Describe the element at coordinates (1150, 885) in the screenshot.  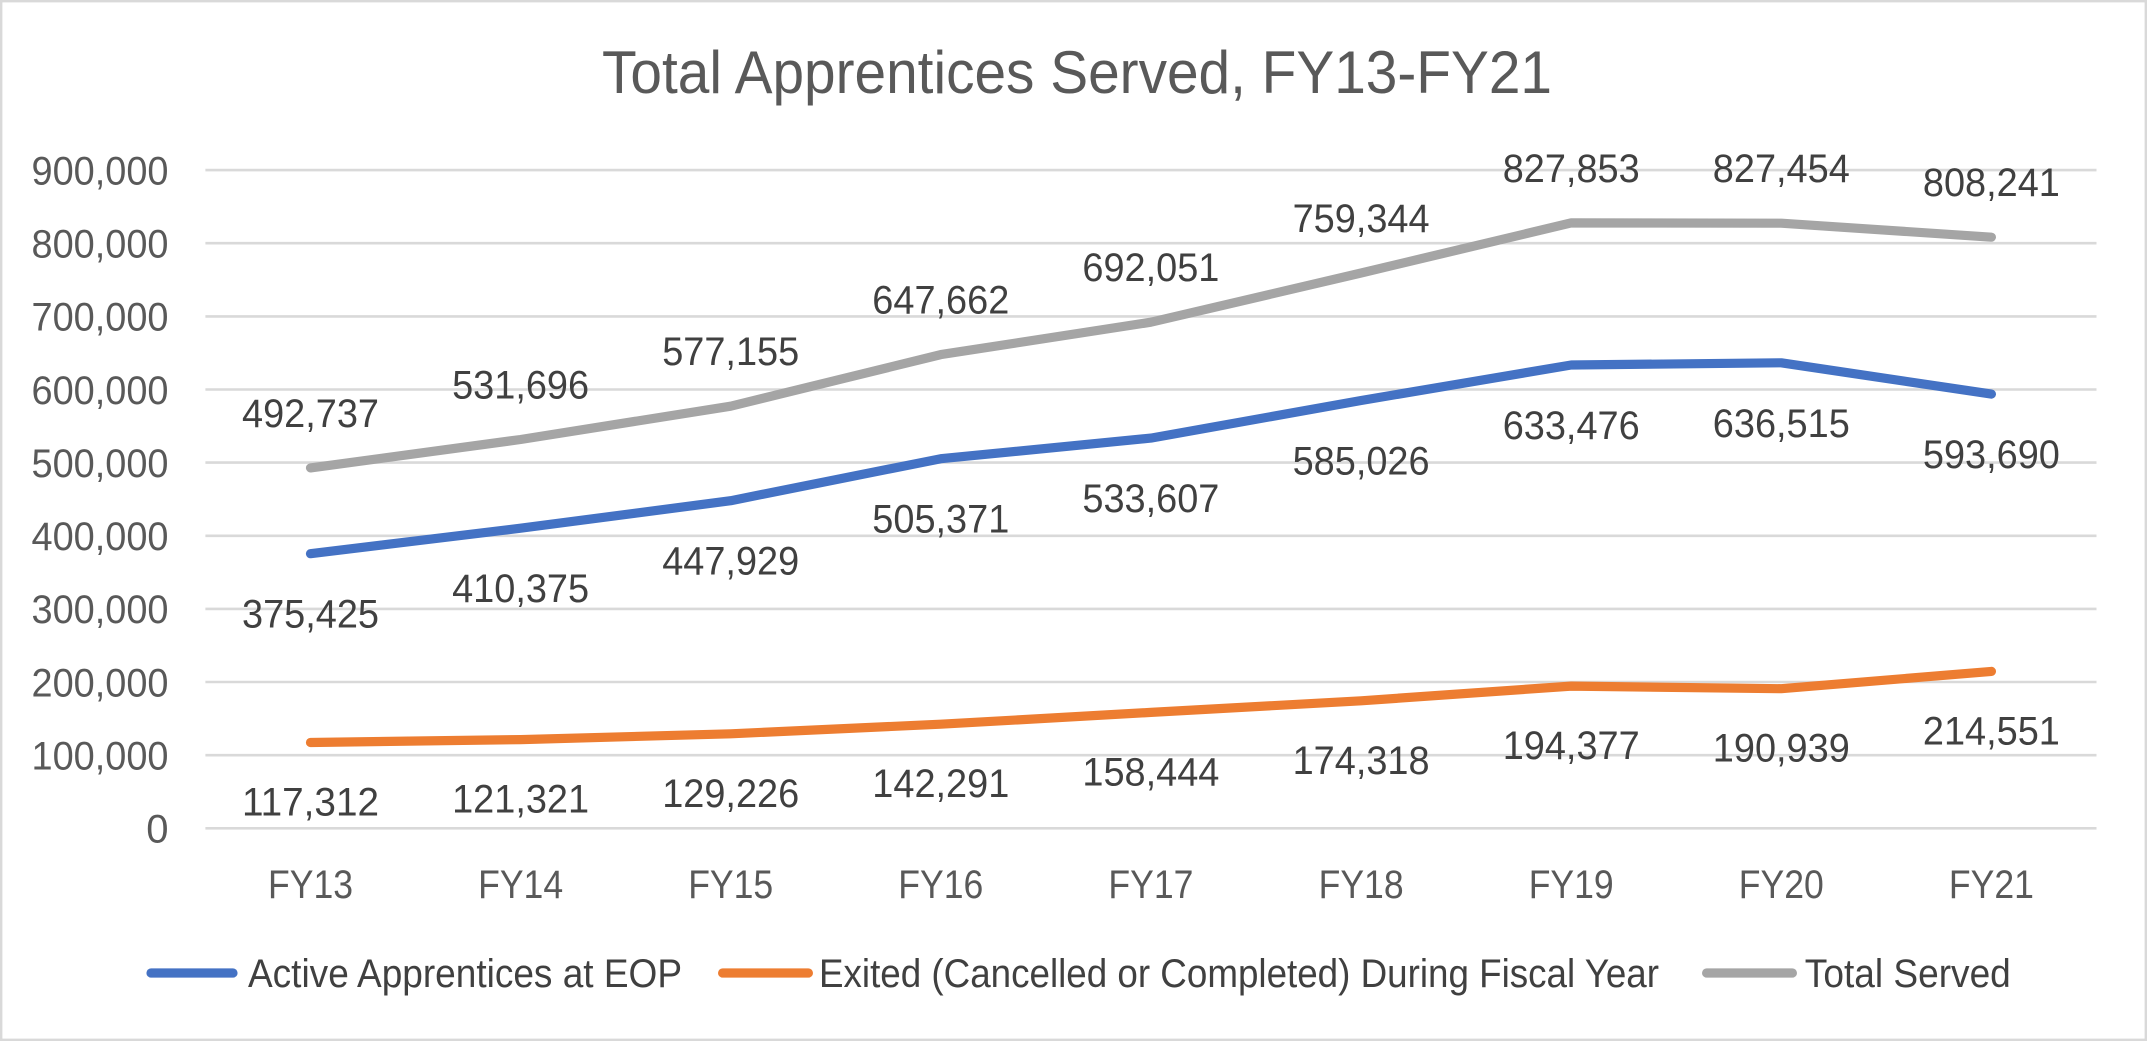
I see `svg-text: FY17` at that location.